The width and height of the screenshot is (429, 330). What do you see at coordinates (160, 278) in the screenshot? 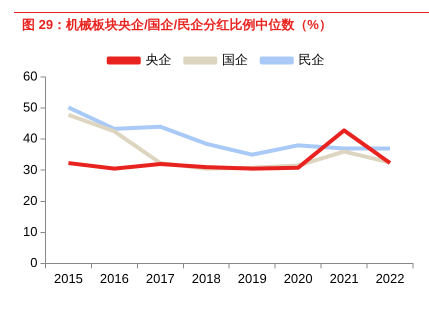
I see `x-tick-label: 2017` at bounding box center [160, 278].